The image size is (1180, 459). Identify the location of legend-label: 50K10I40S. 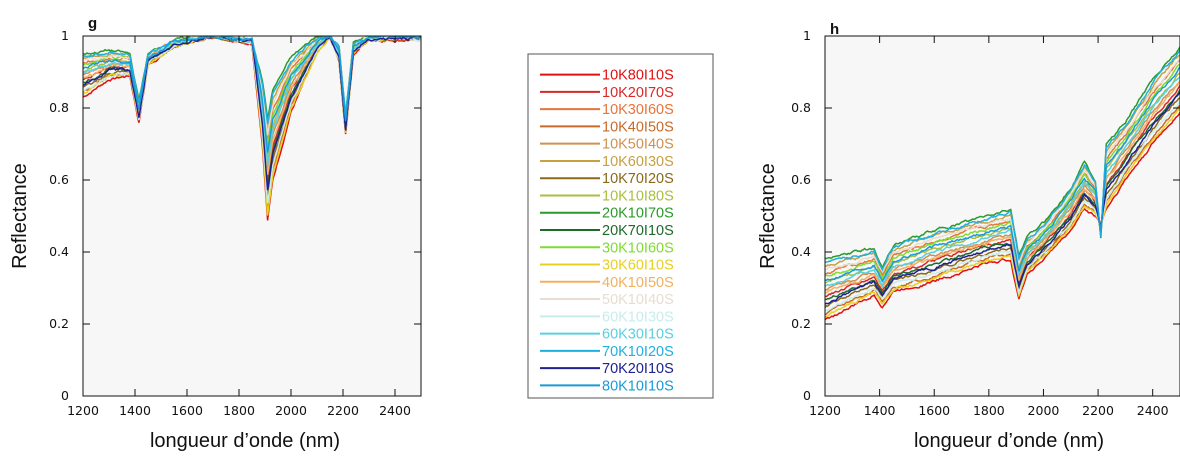
(638, 300).